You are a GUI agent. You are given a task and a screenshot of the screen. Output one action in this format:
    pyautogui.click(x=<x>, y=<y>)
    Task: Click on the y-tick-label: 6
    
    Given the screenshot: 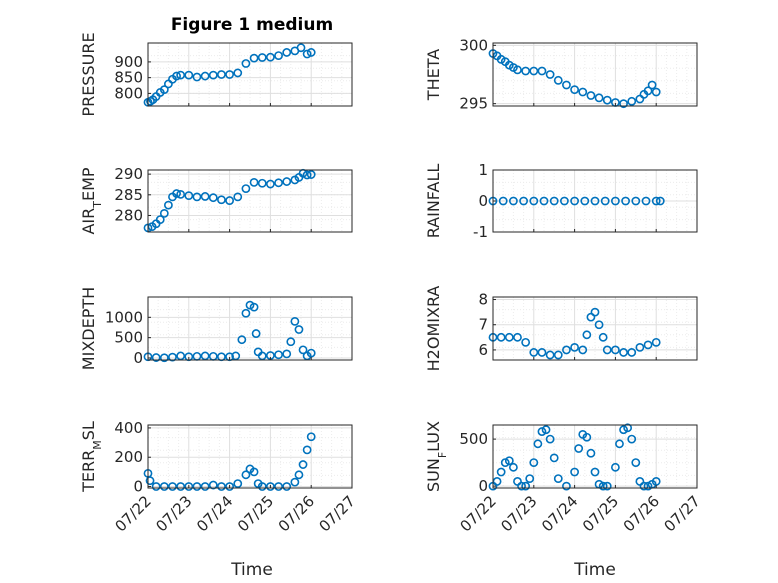 What is the action you would take?
    pyautogui.click(x=483, y=350)
    